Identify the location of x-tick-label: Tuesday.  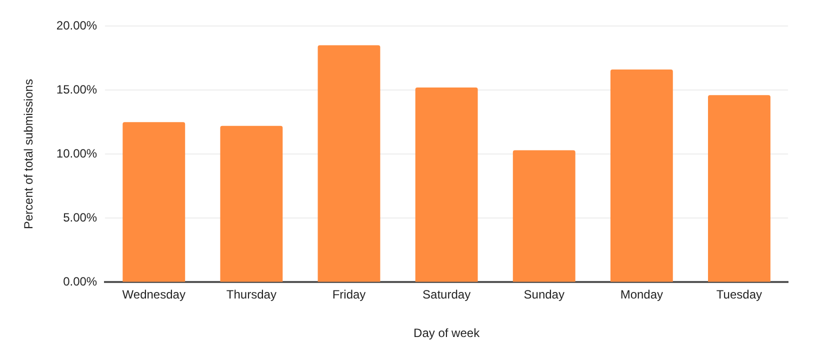
(739, 295).